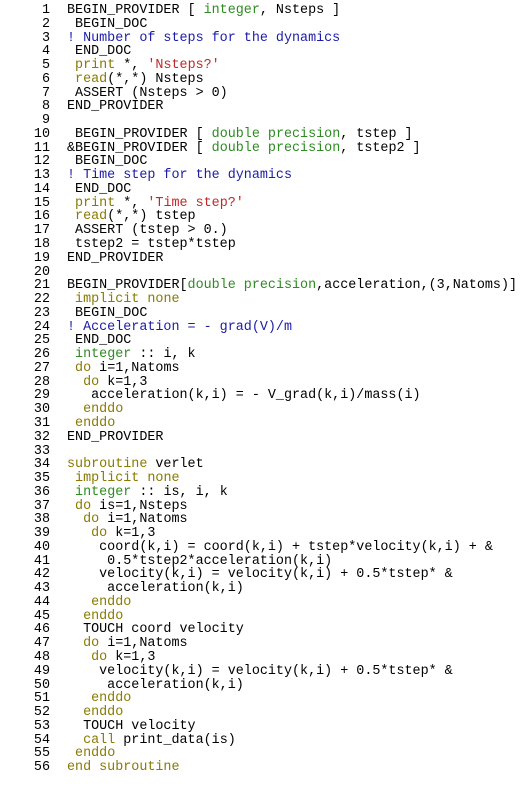  I want to click on line-number: 40, so click(41, 547).